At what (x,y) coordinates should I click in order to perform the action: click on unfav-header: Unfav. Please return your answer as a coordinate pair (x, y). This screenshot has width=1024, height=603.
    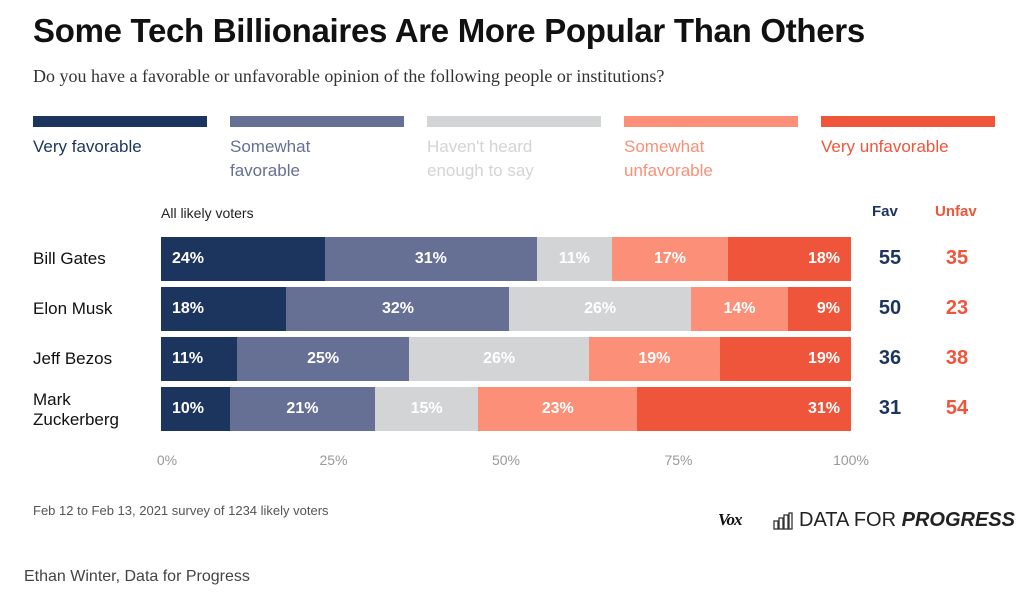
    Looking at the image, I should click on (956, 211).